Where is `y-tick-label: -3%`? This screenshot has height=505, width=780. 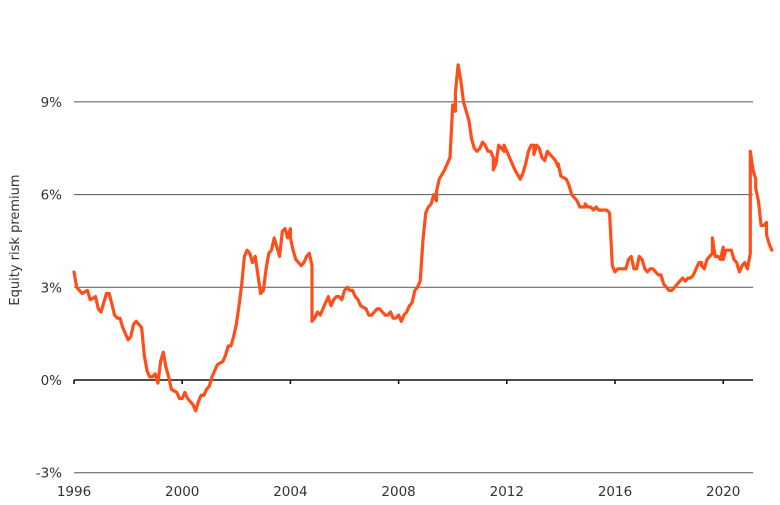 y-tick-label: -3% is located at coordinates (49, 474).